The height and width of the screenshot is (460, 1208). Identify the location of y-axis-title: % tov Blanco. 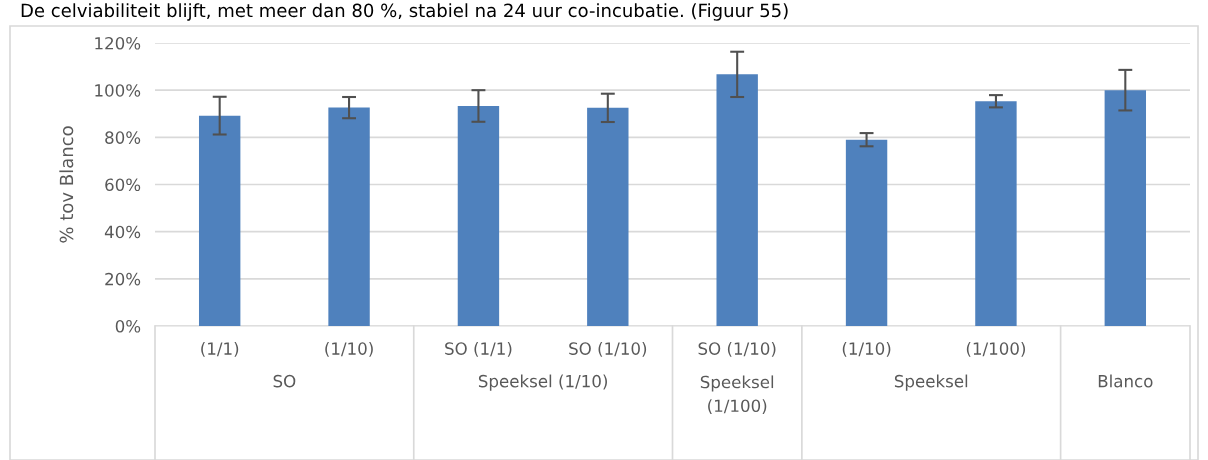
(66, 184).